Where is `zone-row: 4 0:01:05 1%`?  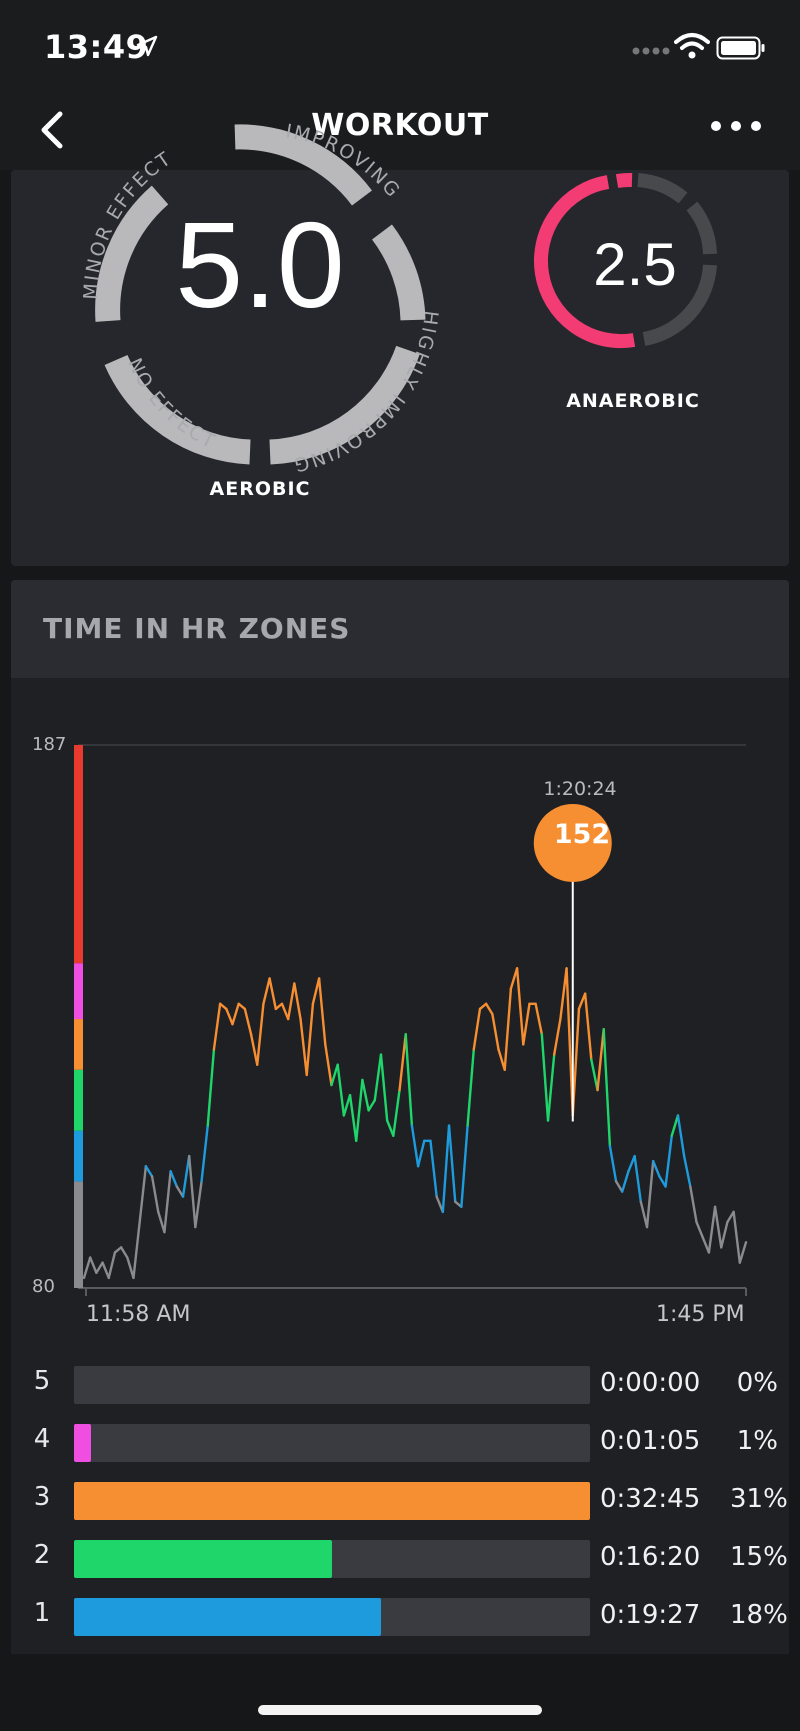 zone-row: 4 0:01:05 1% is located at coordinates (400, 1444).